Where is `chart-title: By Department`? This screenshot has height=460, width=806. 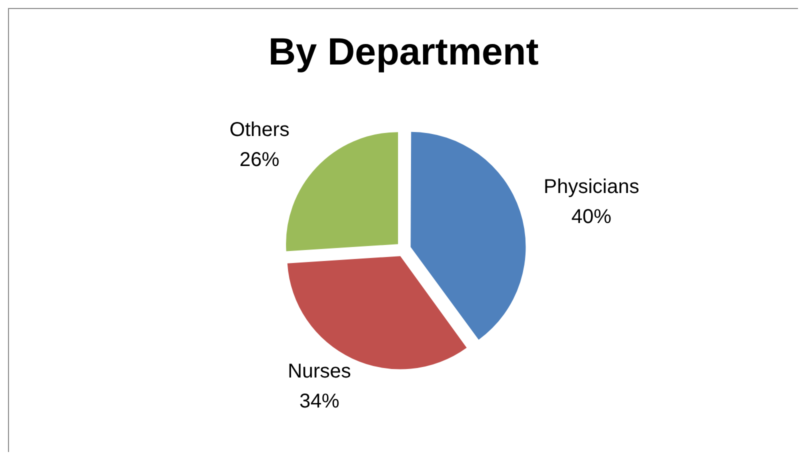 chart-title: By Department is located at coordinates (403, 52).